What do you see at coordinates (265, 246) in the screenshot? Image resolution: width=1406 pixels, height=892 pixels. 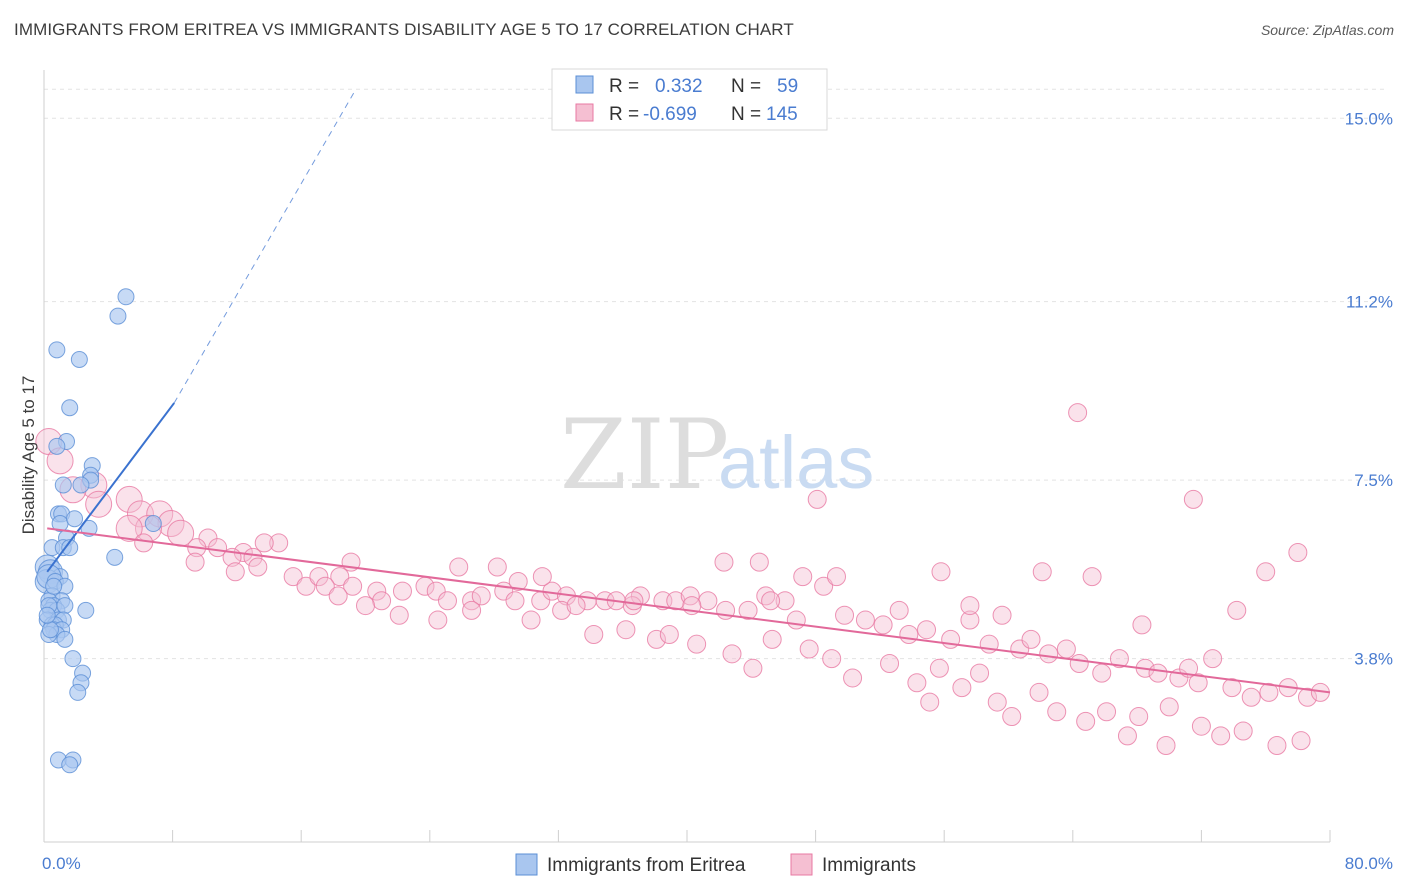 I see `eritrea-trend-extension` at bounding box center [265, 246].